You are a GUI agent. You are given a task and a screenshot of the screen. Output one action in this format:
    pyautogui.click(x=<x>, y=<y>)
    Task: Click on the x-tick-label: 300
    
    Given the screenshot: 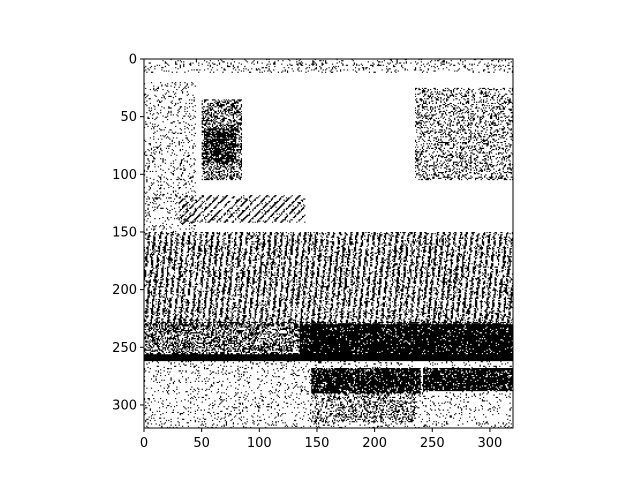 What is the action you would take?
    pyautogui.click(x=490, y=443)
    